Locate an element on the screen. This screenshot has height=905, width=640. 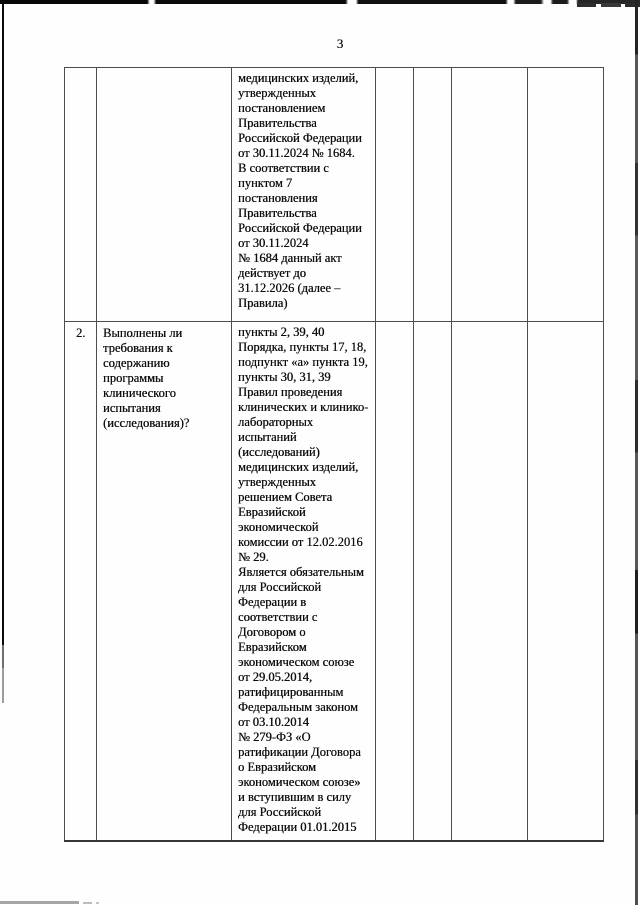
cell-row-number is located at coordinates (80, 194).